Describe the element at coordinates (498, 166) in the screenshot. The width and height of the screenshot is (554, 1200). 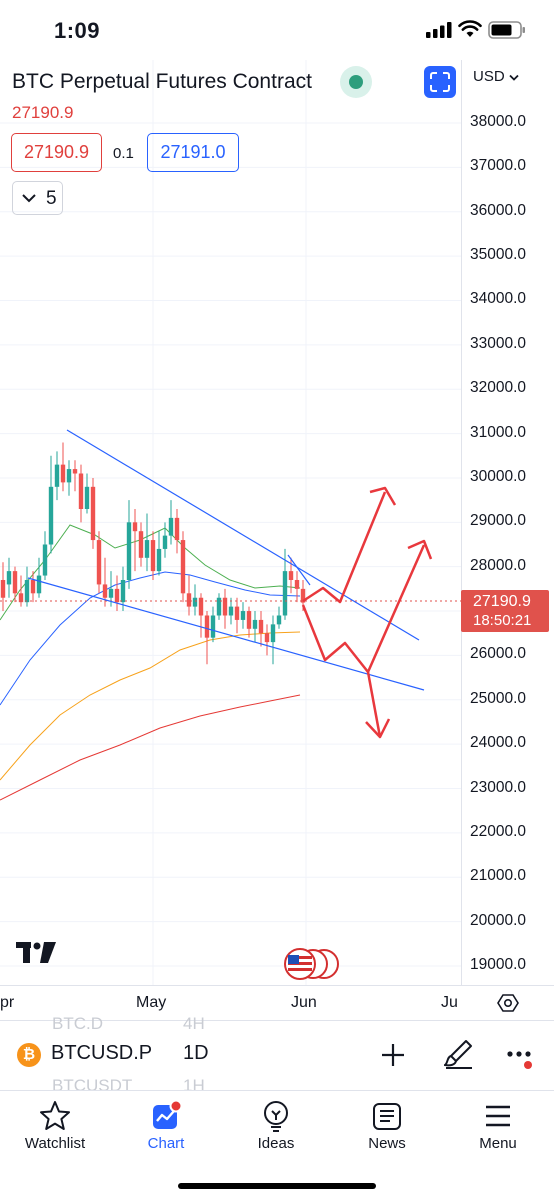
I see `price-axis-label: 37000.0` at that location.